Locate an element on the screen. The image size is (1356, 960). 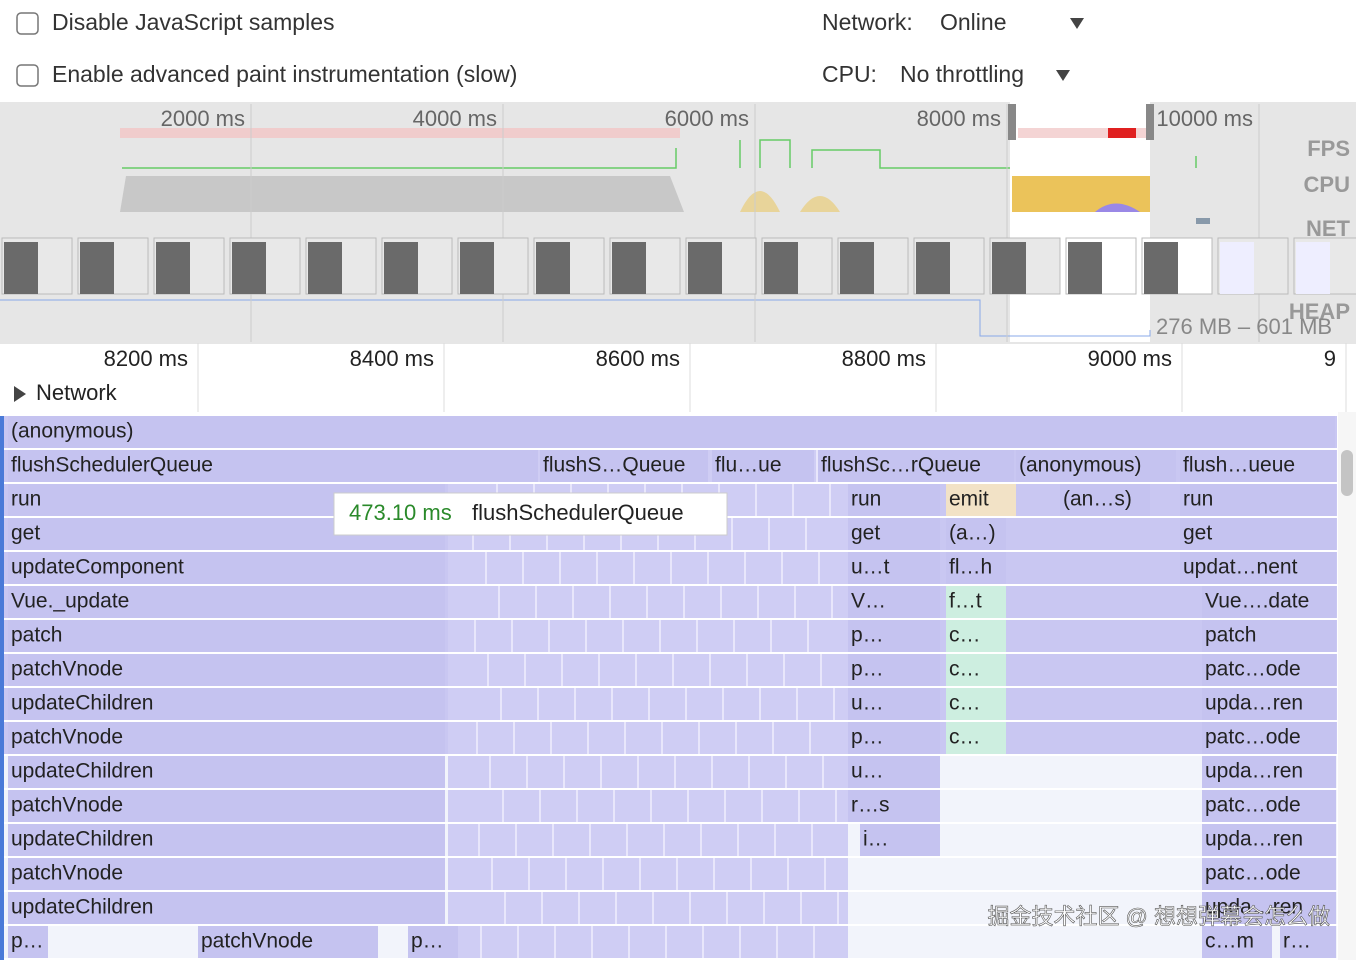
overview-tick: 4000 ms is located at coordinates (455, 118).